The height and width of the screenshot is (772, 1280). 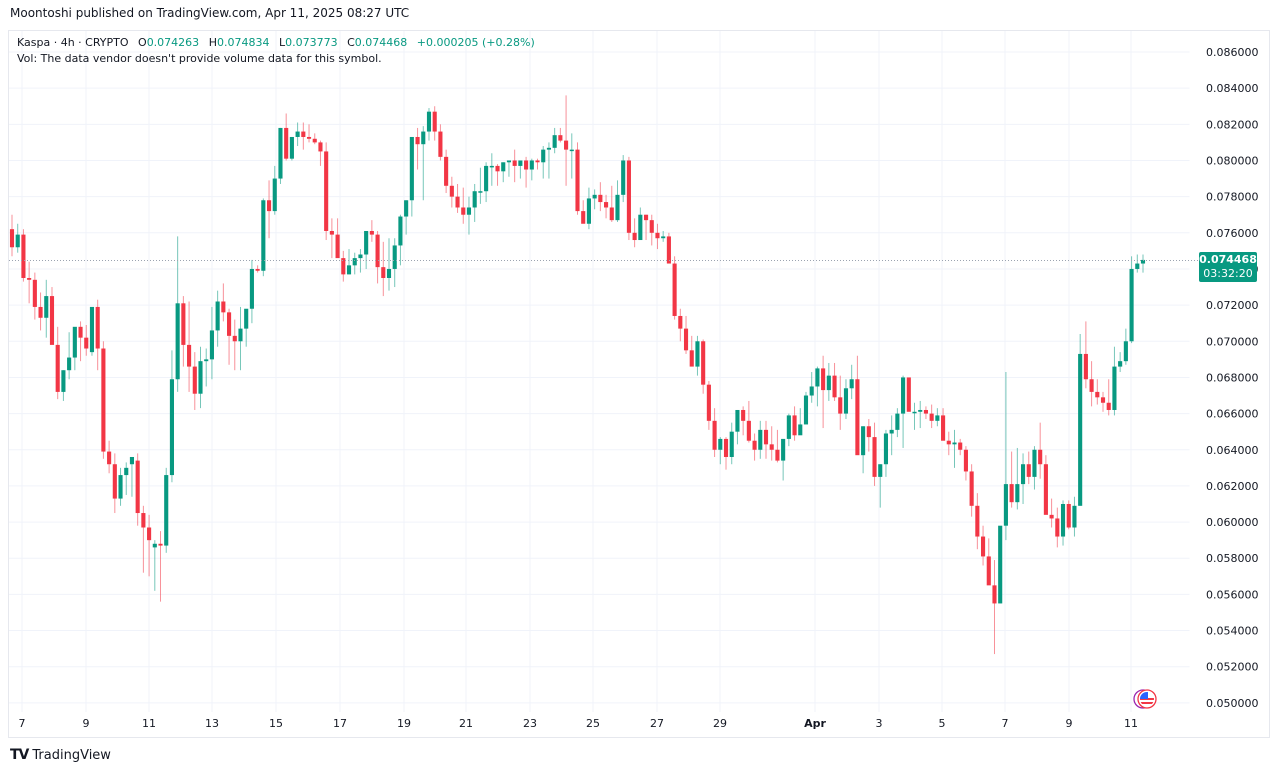 What do you see at coordinates (212, 42) in the screenshot?
I see `high-label: H` at bounding box center [212, 42].